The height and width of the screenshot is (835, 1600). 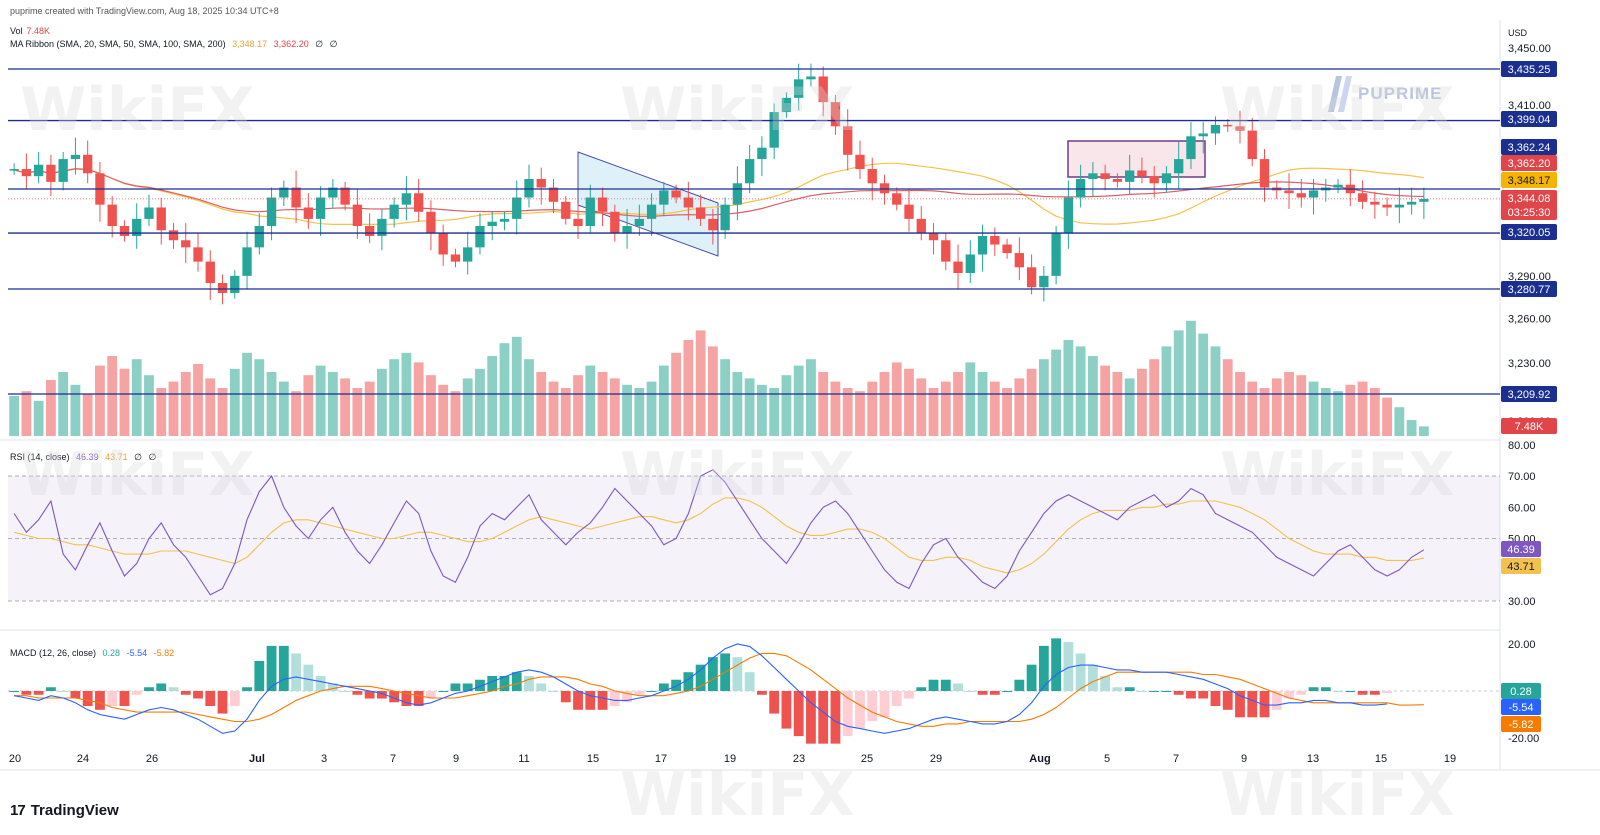 I want to click on consolidation-rectangle, so click(x=1136, y=159).